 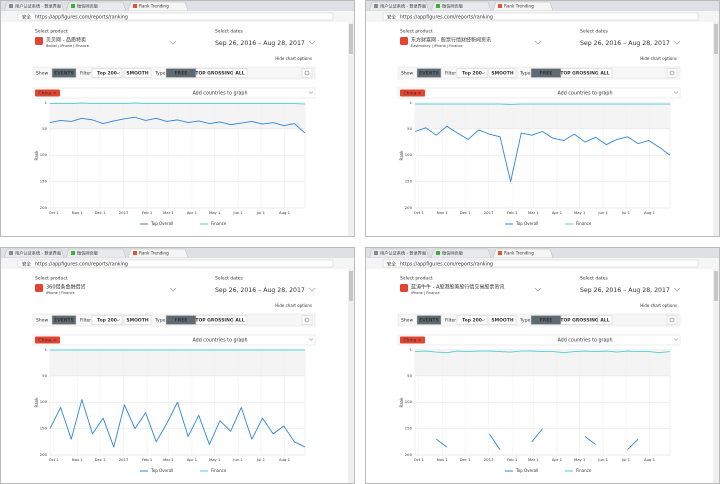 What do you see at coordinates (38, 253) in the screenshot?
I see `tab-title: 用户认证系统 - 登录界面` at bounding box center [38, 253].